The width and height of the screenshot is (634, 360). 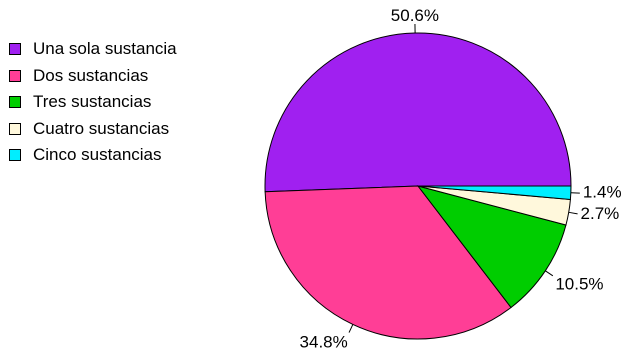 I want to click on slice-label: 2.7%, so click(x=600, y=213).